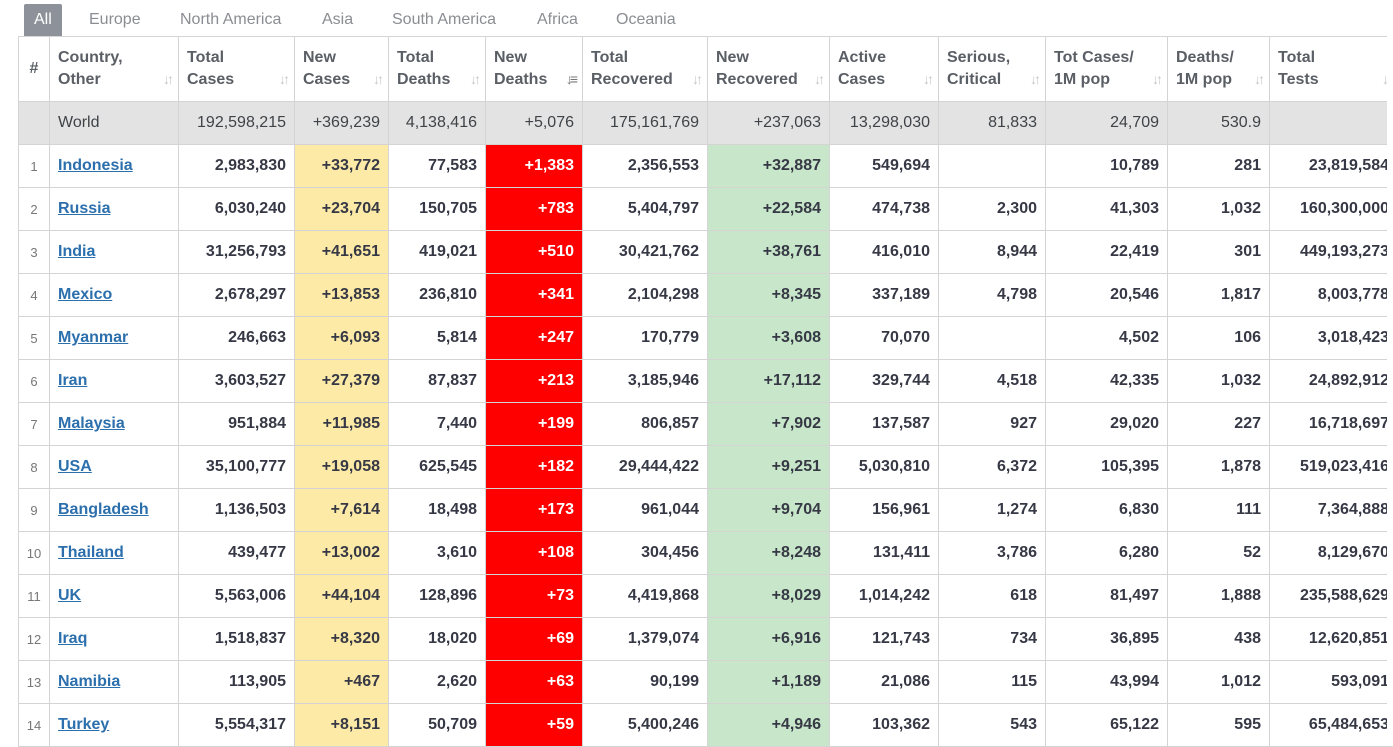  What do you see at coordinates (1107, 69) in the screenshot?
I see `header-cases-per-1m: Tot Cases/1M pop↓↑` at bounding box center [1107, 69].